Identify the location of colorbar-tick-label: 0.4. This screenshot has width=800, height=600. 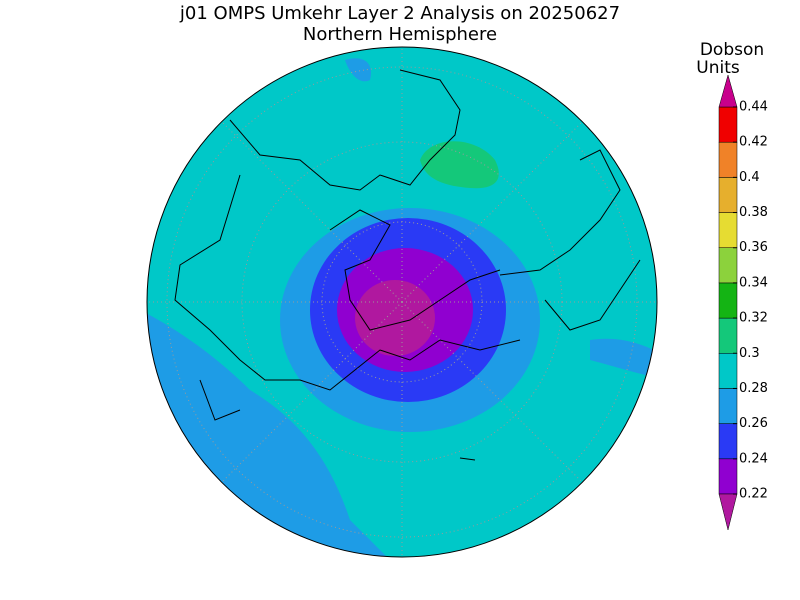
(749, 177).